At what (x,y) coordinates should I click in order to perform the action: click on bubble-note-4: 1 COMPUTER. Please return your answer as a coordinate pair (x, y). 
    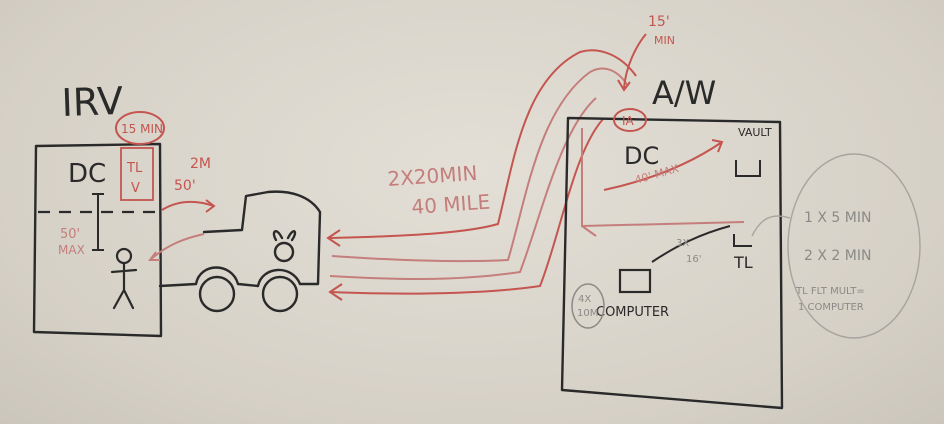
    Looking at the image, I should click on (831, 307).